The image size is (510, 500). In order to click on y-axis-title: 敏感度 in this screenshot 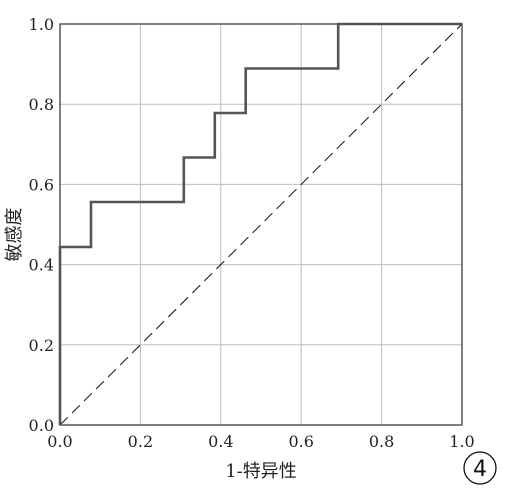, I will do `click(14, 235)`.